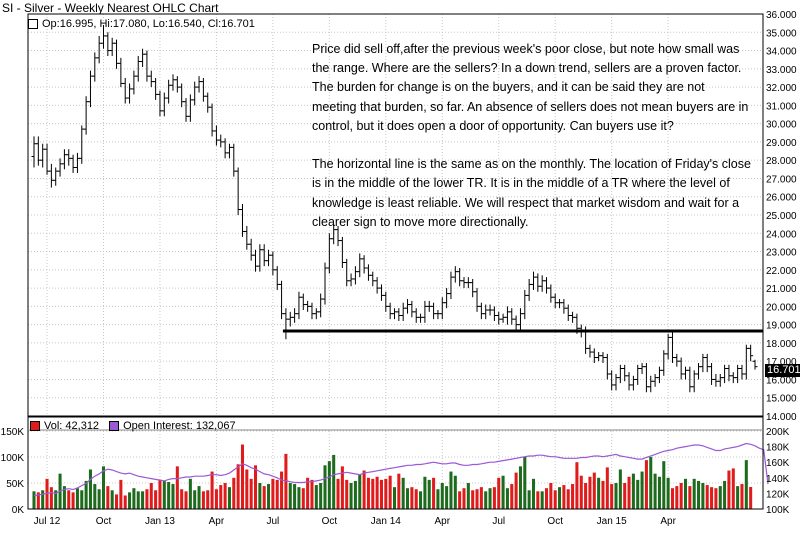 This screenshot has height=544, width=800. What do you see at coordinates (110, 8) in the screenshot?
I see `chart-title: SI - Silver - Weekly Nearest OHLC Chart` at bounding box center [110, 8].